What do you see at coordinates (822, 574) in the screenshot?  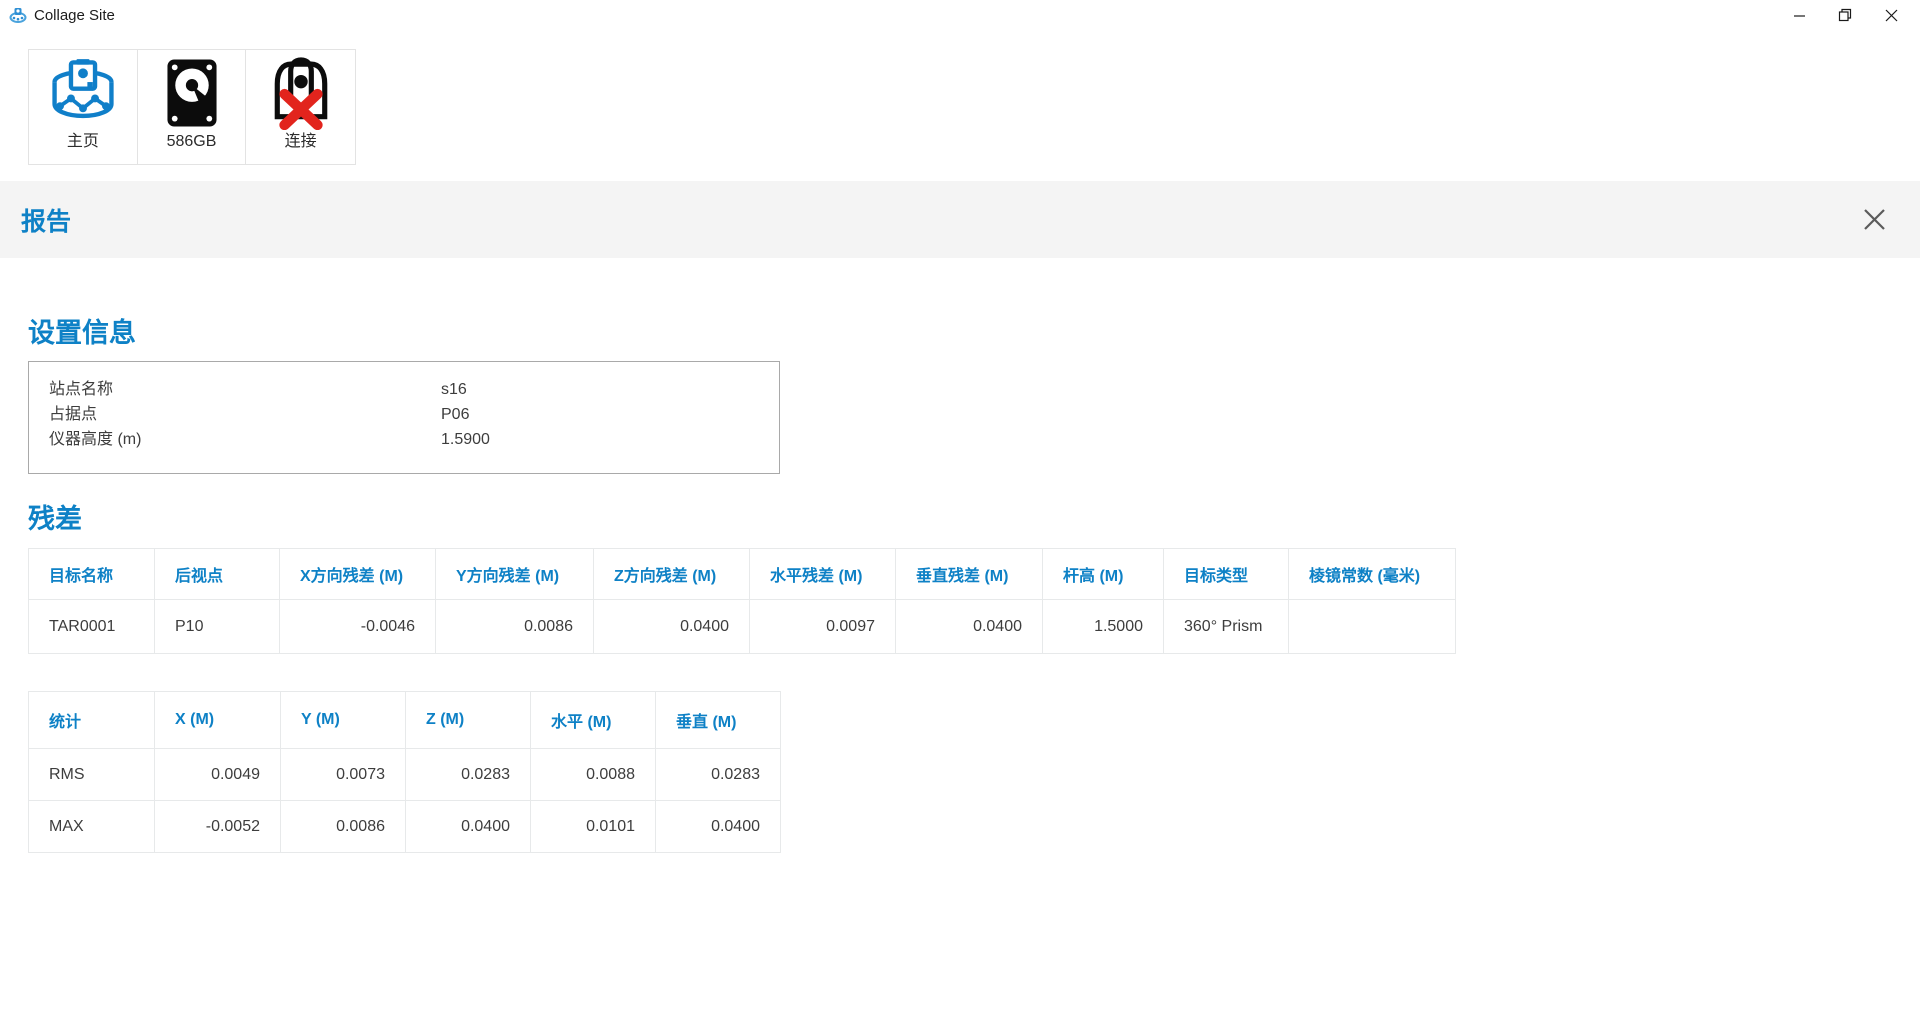 I see `column-header: 水平残差 (M)` at bounding box center [822, 574].